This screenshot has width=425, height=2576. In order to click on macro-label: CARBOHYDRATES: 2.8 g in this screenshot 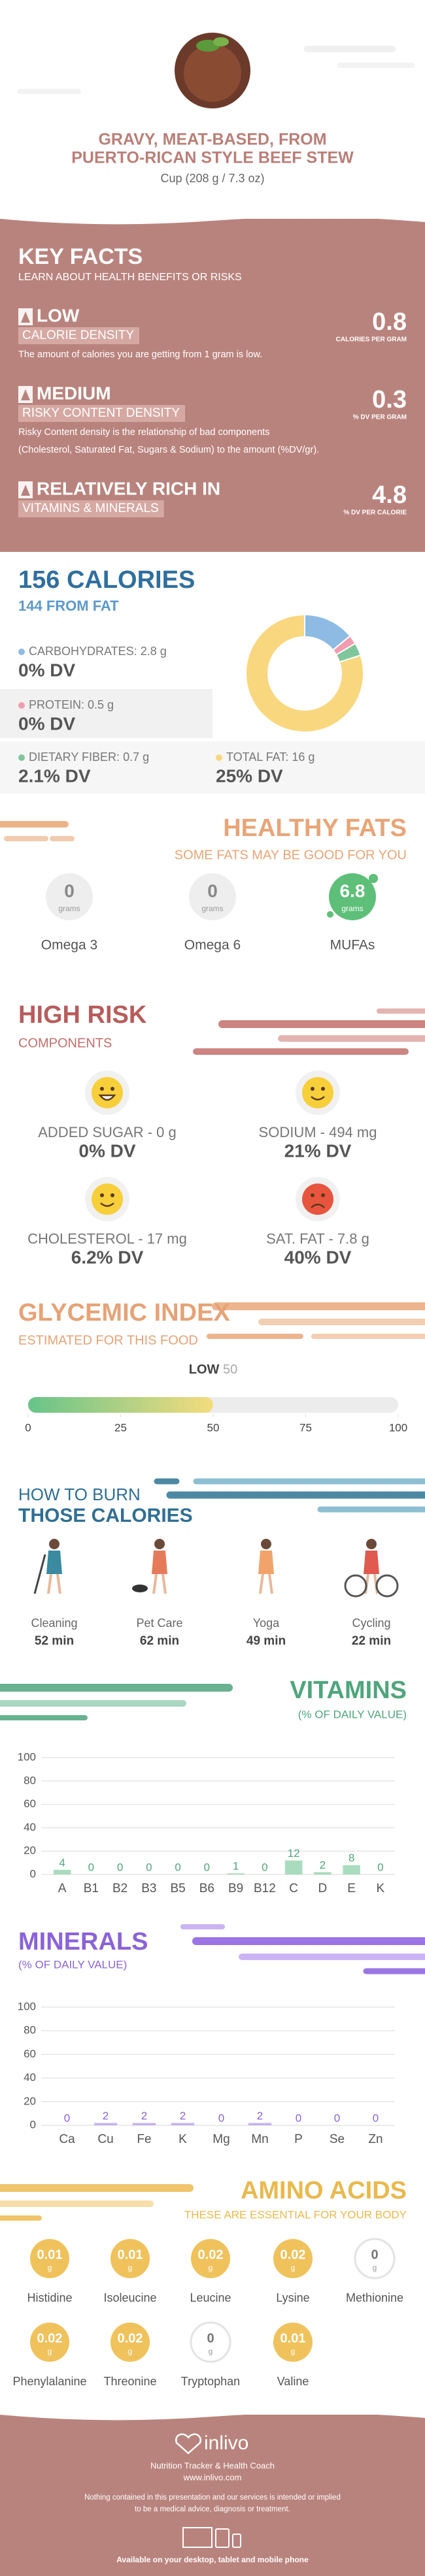, I will do `click(98, 651)`.